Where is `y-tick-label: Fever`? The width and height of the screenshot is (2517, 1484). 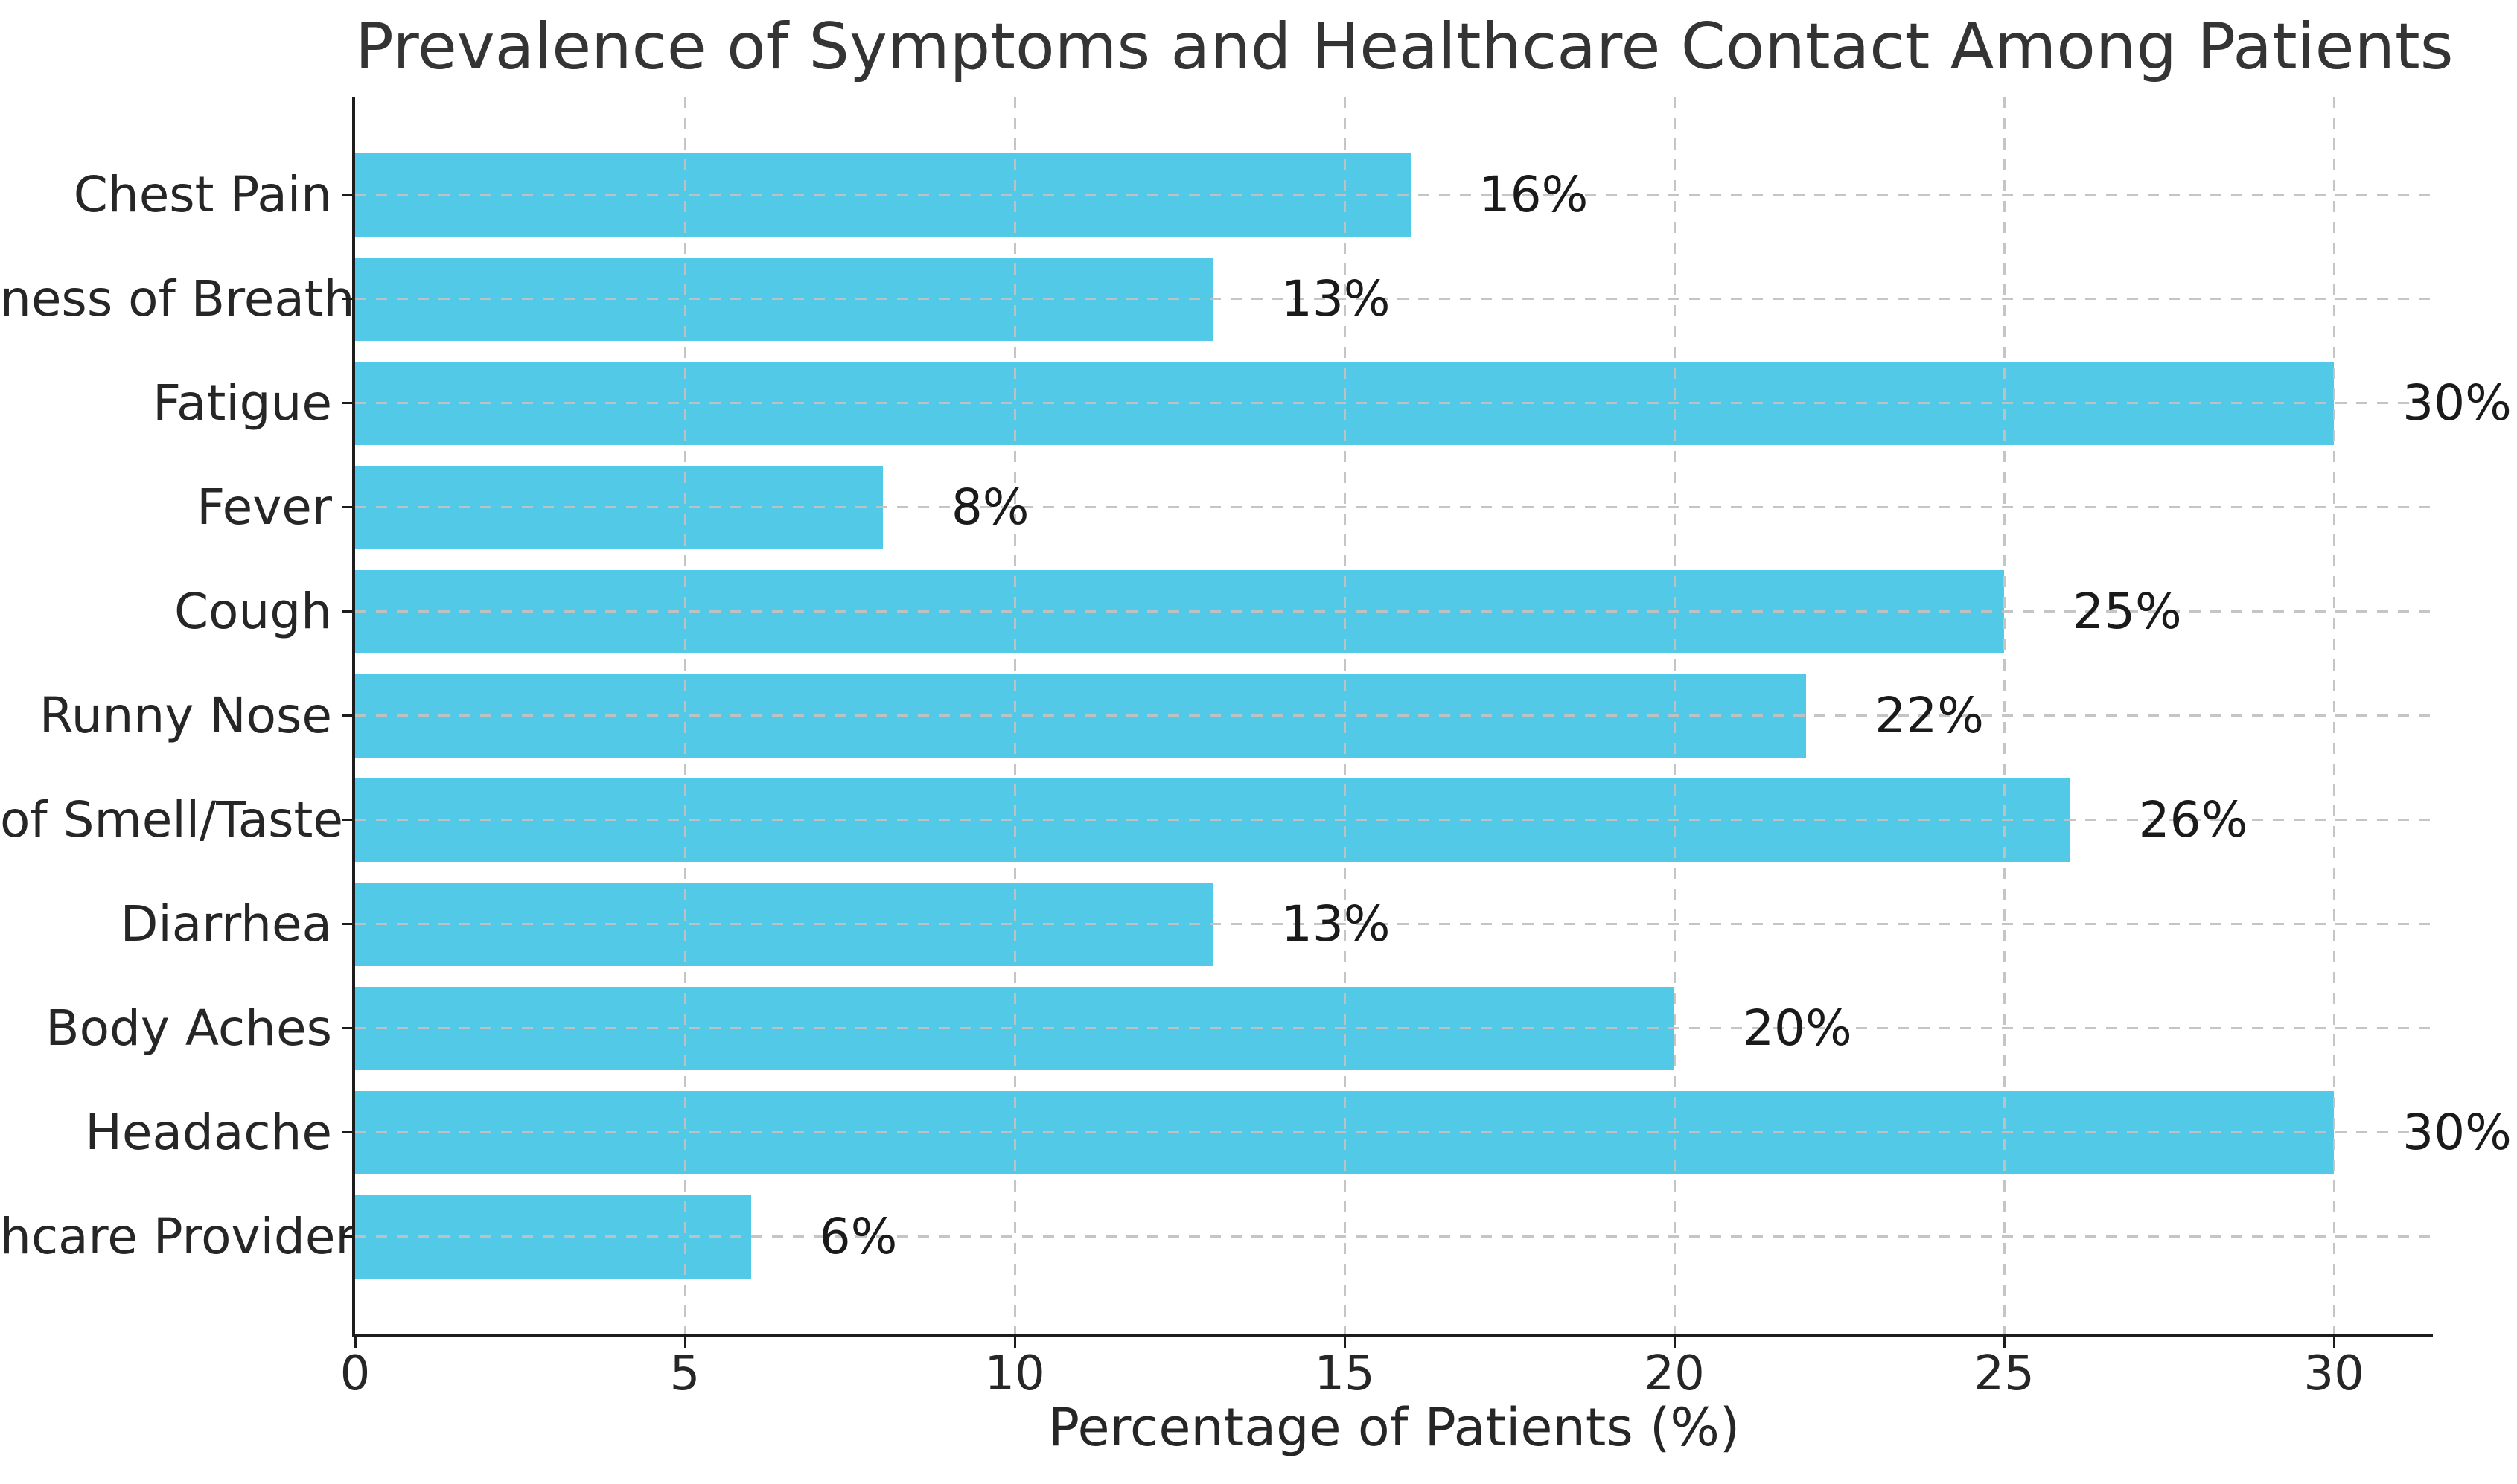
y-tick-label: Fever is located at coordinates (264, 507).